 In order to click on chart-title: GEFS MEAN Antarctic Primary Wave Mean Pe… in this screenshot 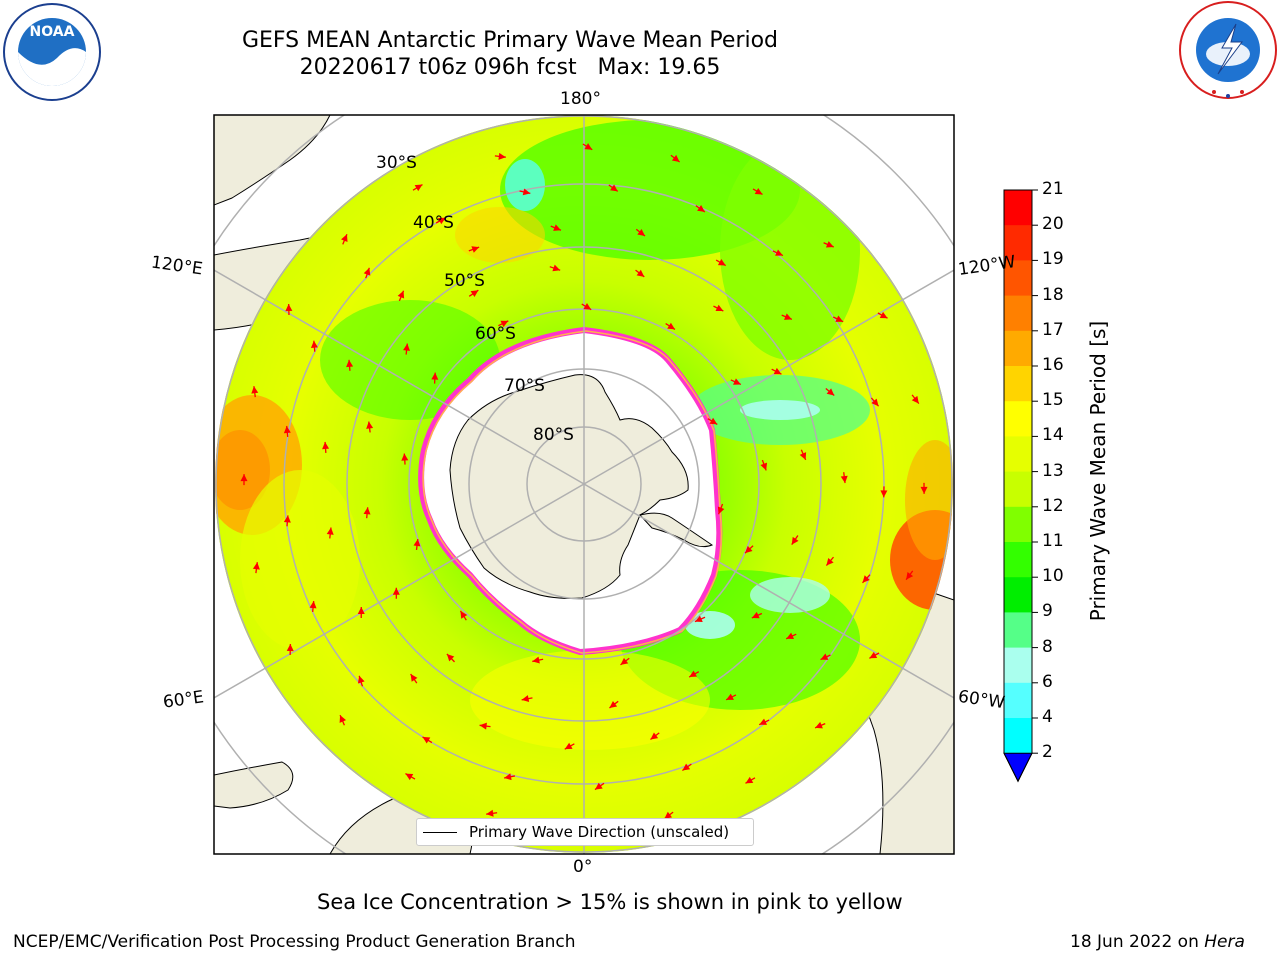, I will do `click(510, 40)`.